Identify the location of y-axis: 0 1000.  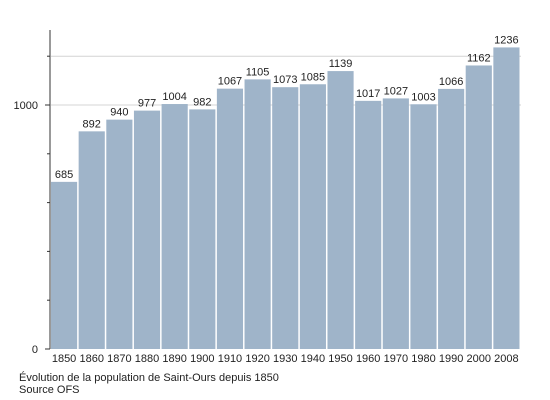
(32, 193).